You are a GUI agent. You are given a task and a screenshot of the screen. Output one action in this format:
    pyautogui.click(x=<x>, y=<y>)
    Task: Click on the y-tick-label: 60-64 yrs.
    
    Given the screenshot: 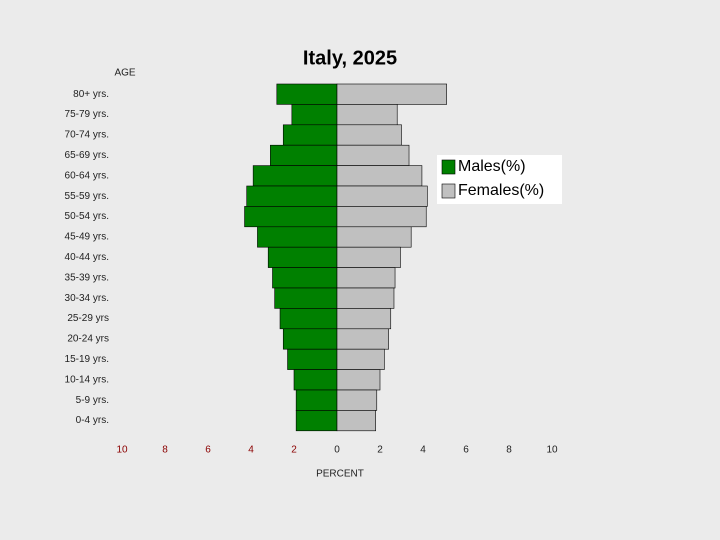 What is the action you would take?
    pyautogui.click(x=87, y=175)
    